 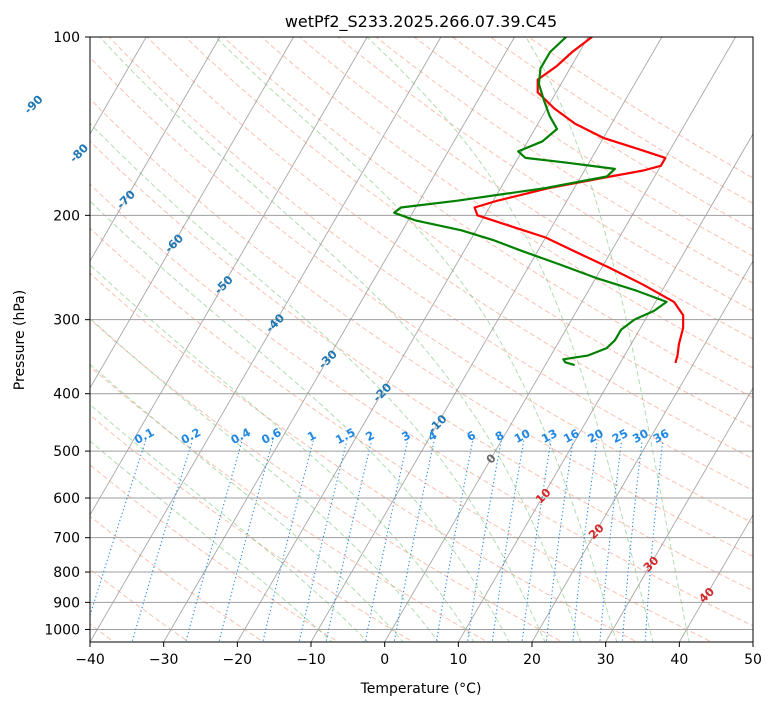 What do you see at coordinates (640, 436) in the screenshot?
I see `mixing-ratio-label: 30` at bounding box center [640, 436].